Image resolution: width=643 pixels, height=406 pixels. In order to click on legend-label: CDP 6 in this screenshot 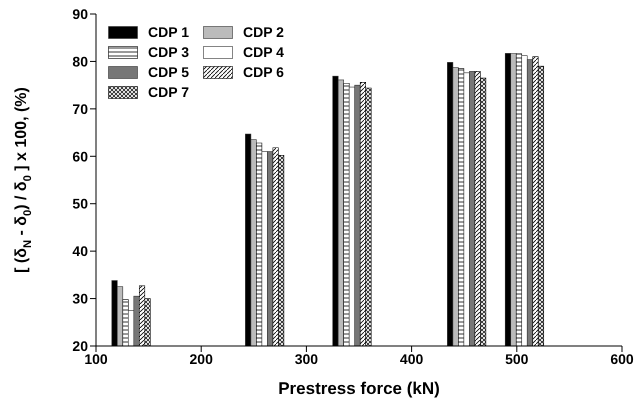, I will do `click(263, 72)`.